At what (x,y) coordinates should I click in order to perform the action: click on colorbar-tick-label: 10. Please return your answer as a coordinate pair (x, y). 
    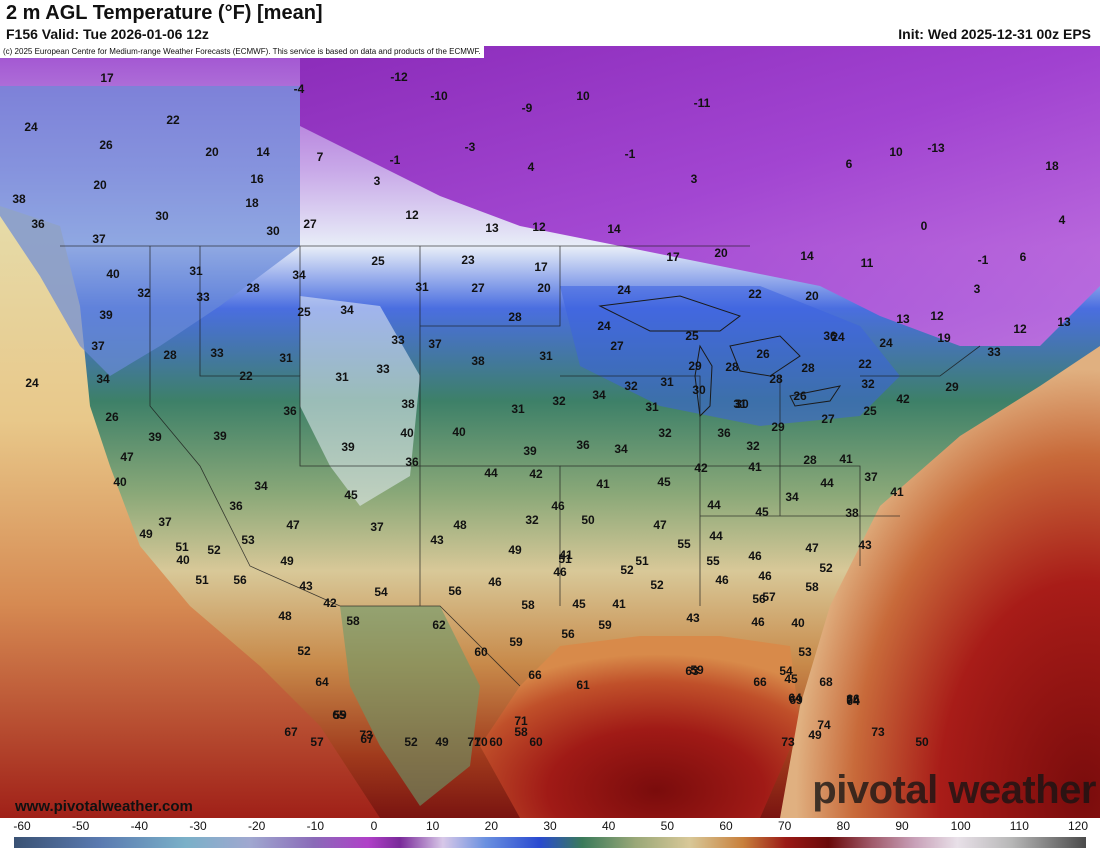
    Looking at the image, I should click on (432, 826).